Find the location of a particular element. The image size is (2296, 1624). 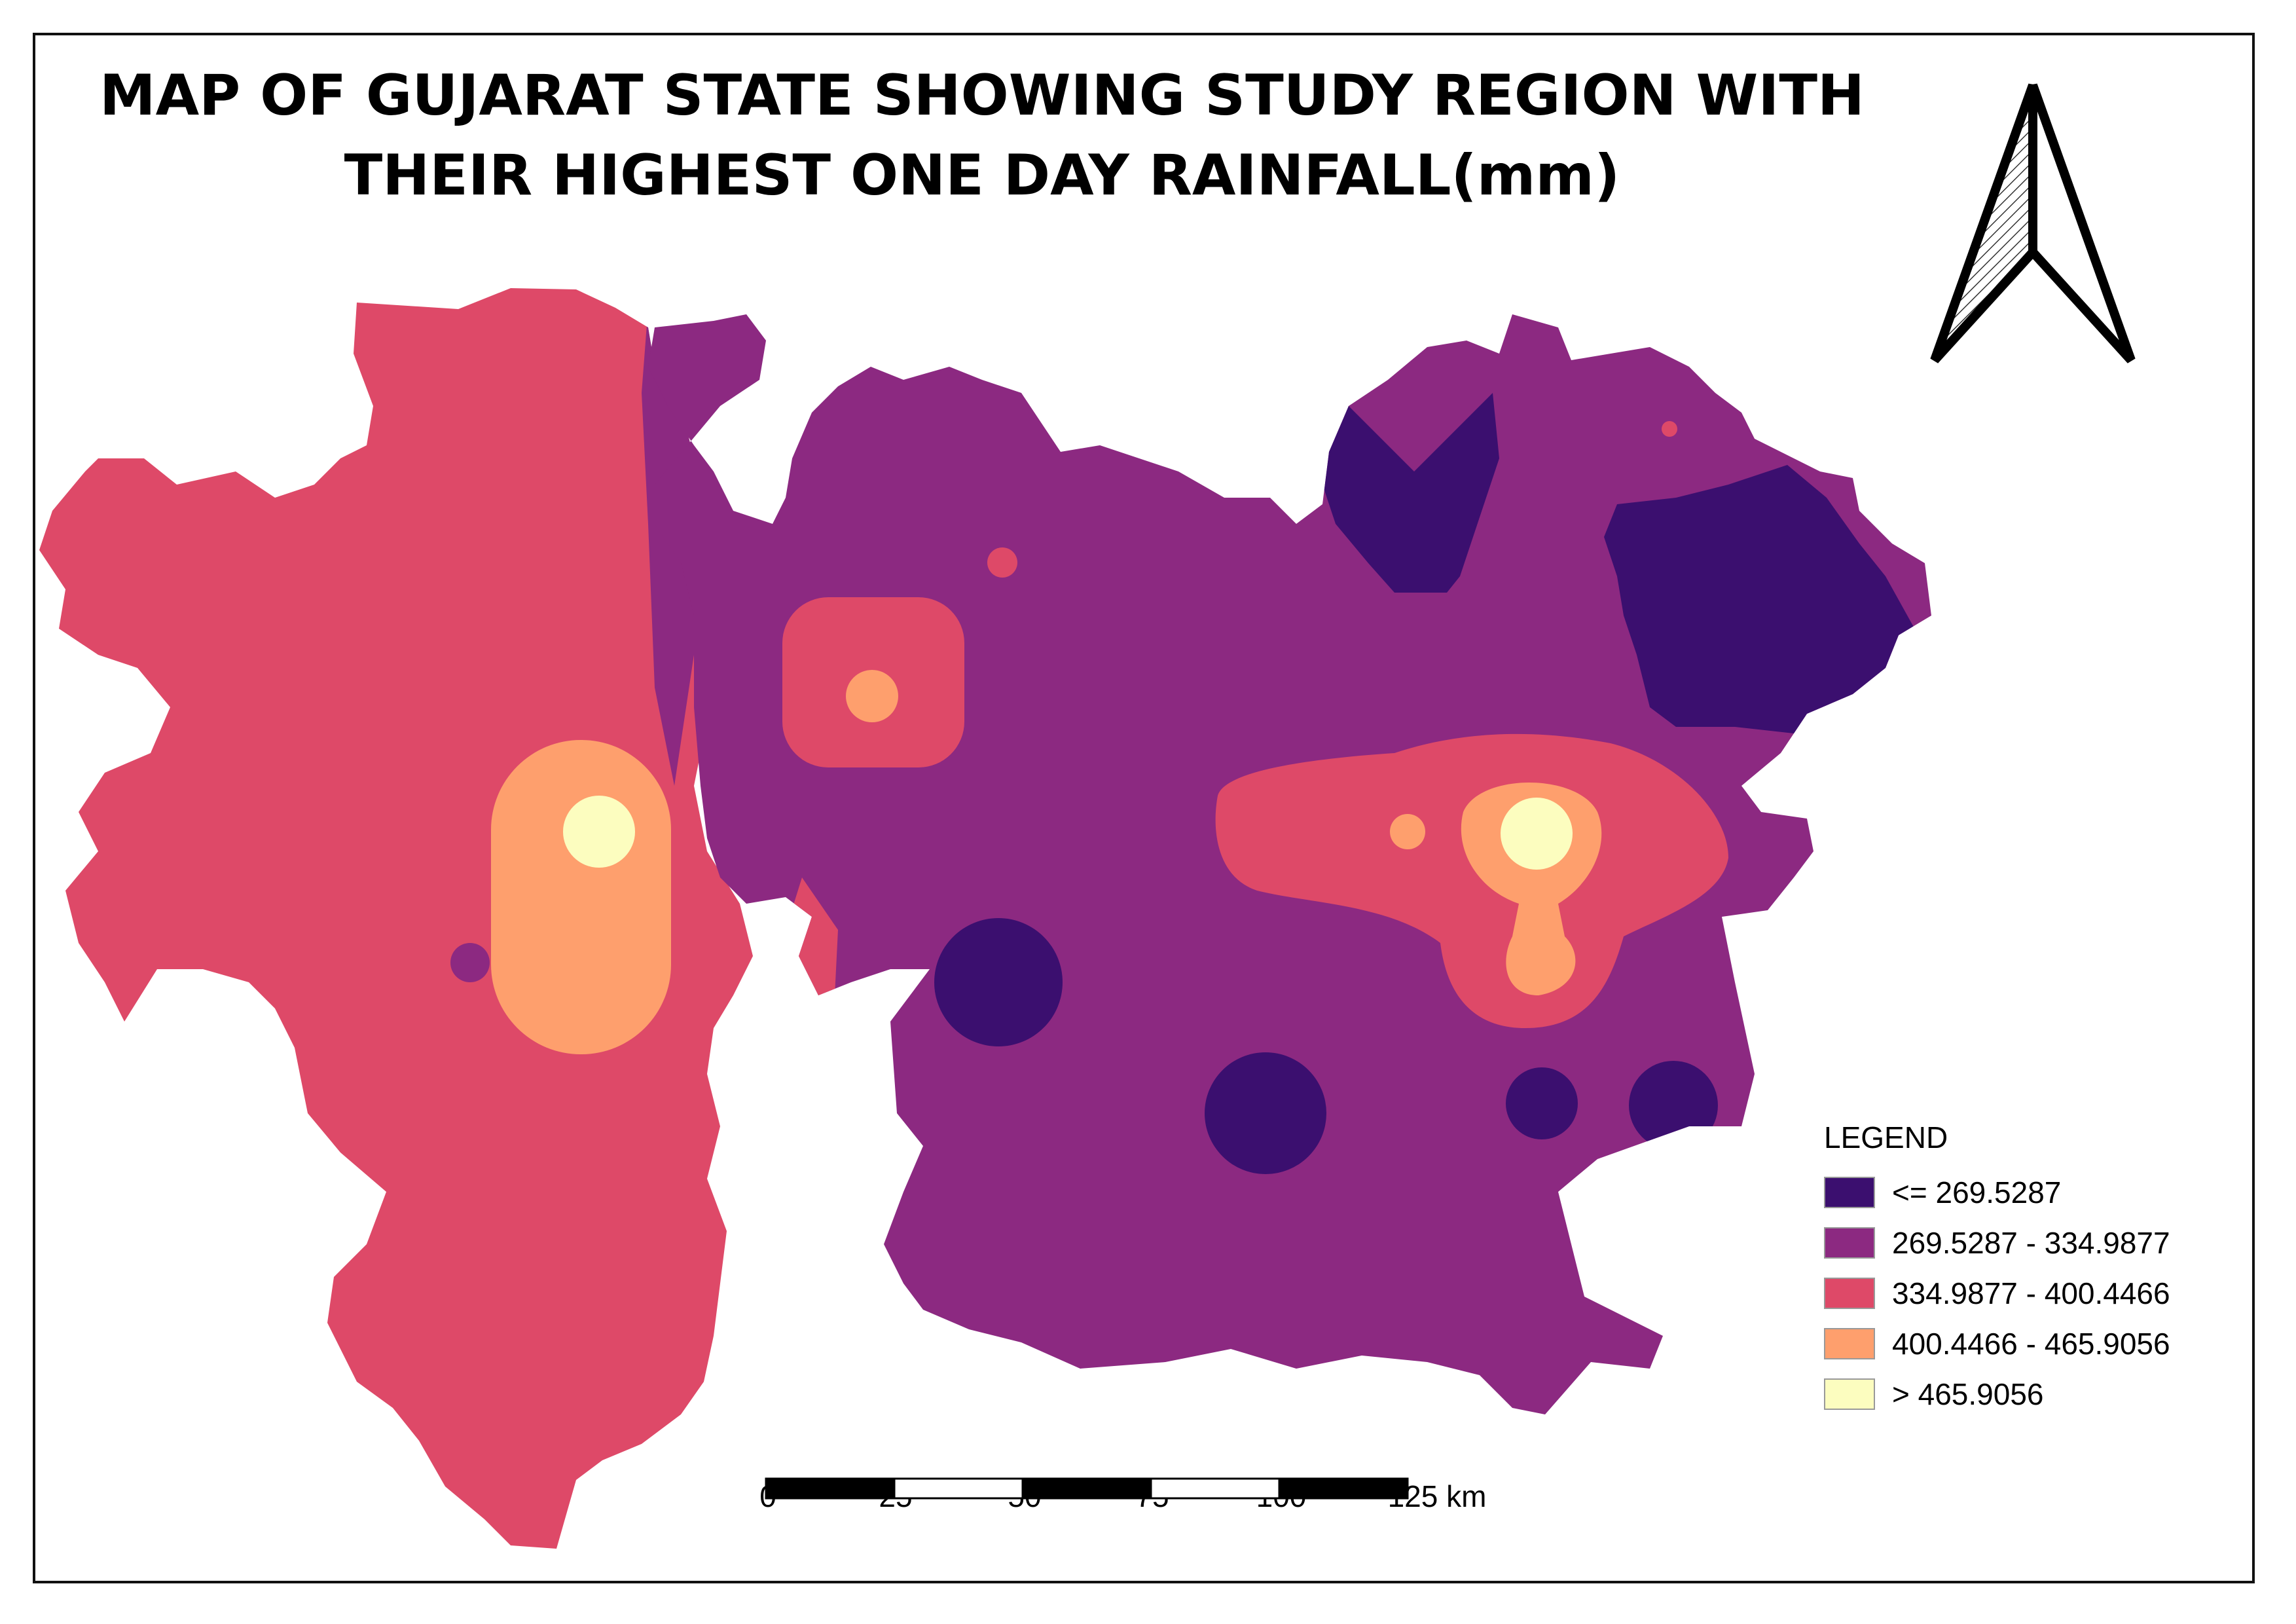

legend-item: 400.4466 - 465.9056 is located at coordinates (2033, 1343).